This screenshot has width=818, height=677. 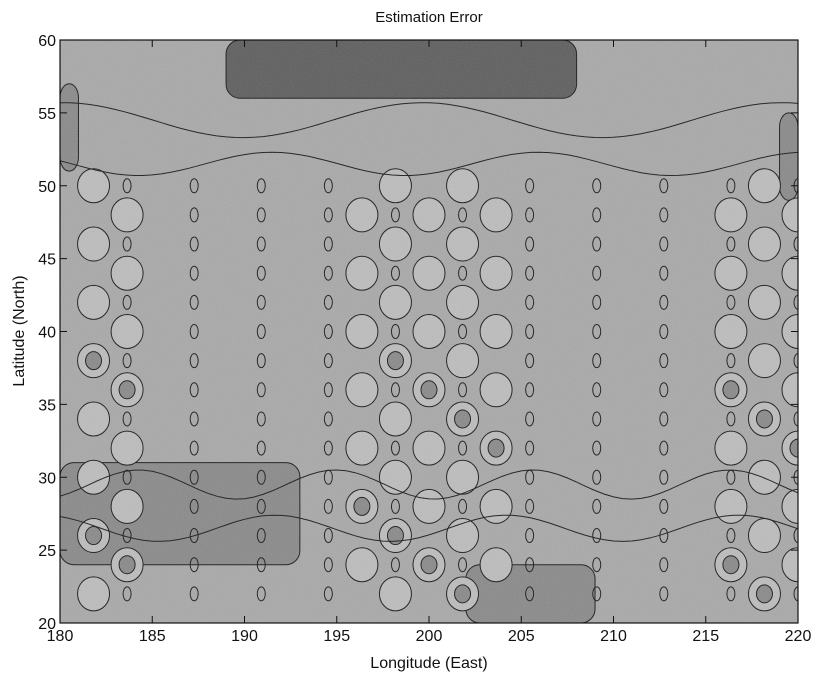 What do you see at coordinates (47, 551) in the screenshot?
I see `y-tick-label: 25` at bounding box center [47, 551].